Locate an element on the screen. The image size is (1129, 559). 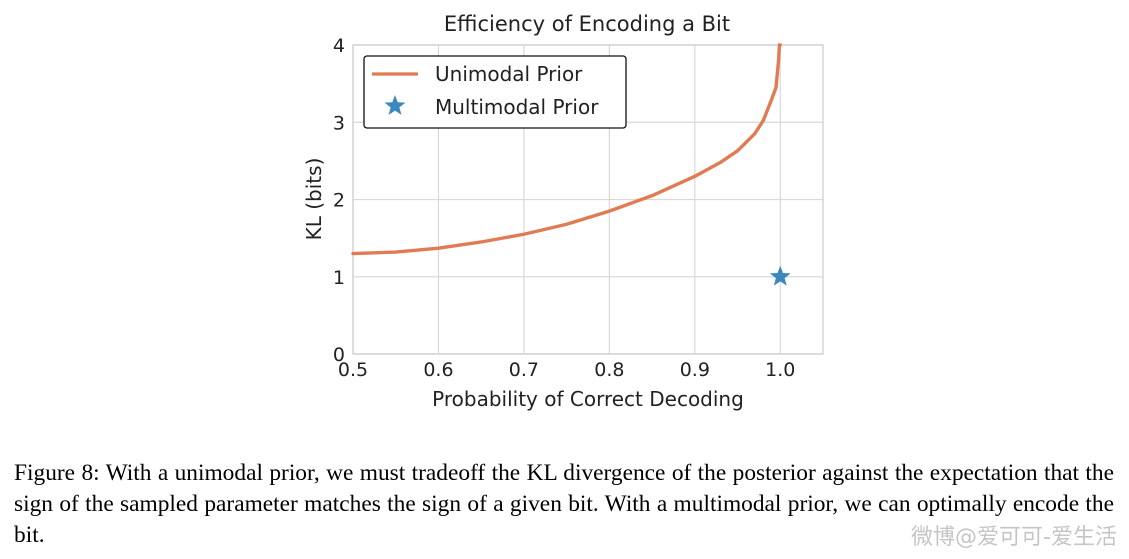
y-tick-label: 0 is located at coordinates (339, 355).